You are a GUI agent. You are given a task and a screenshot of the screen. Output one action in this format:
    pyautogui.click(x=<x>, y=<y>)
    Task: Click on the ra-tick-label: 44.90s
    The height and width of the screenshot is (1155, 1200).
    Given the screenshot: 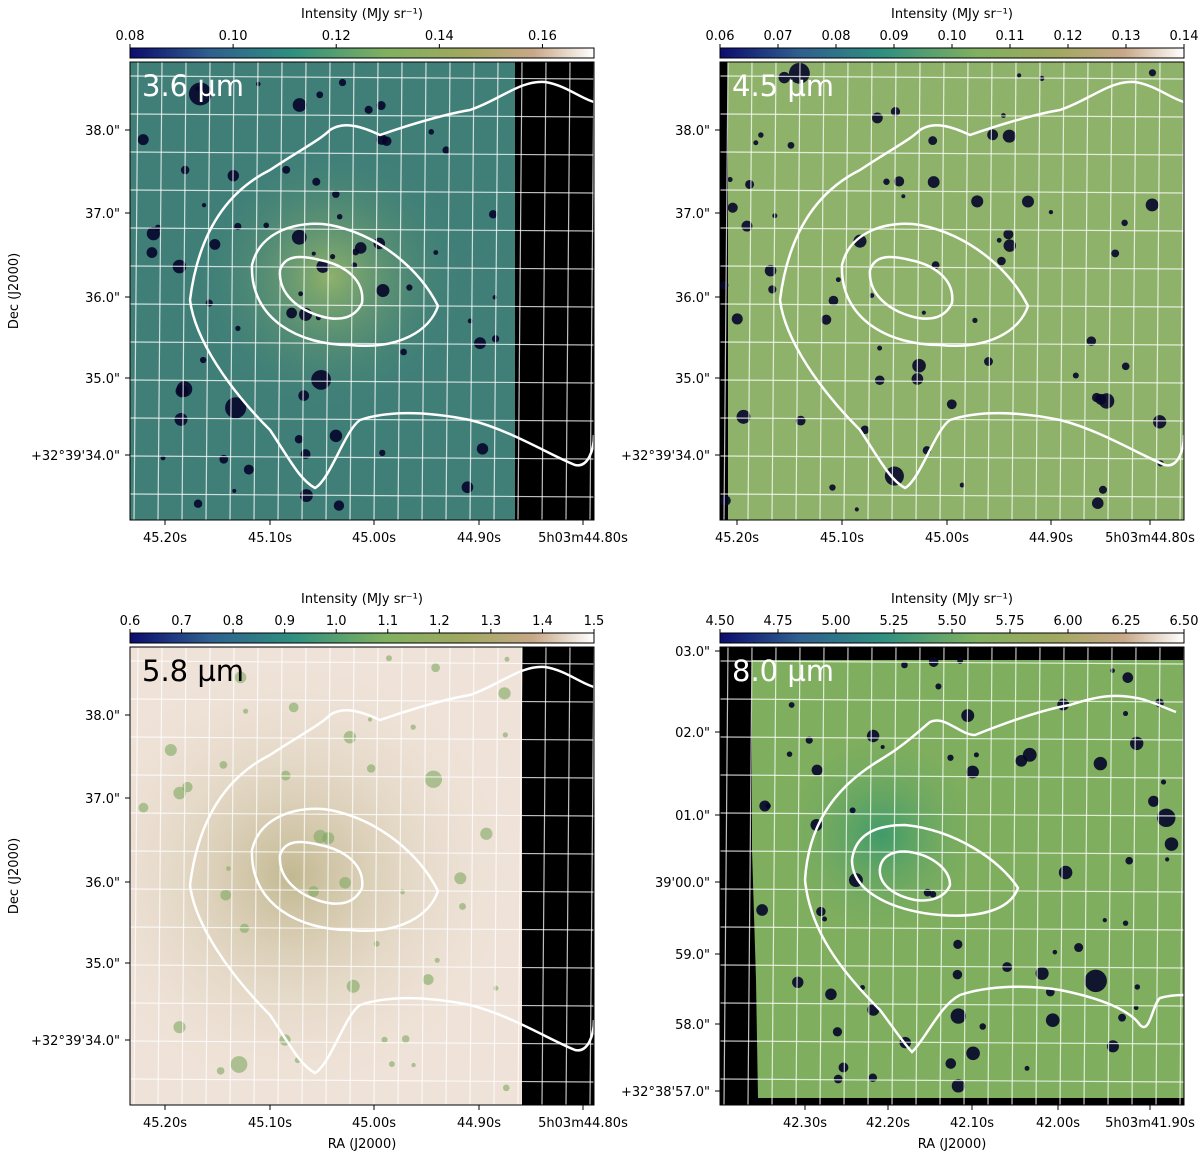 What is the action you would take?
    pyautogui.click(x=479, y=1123)
    